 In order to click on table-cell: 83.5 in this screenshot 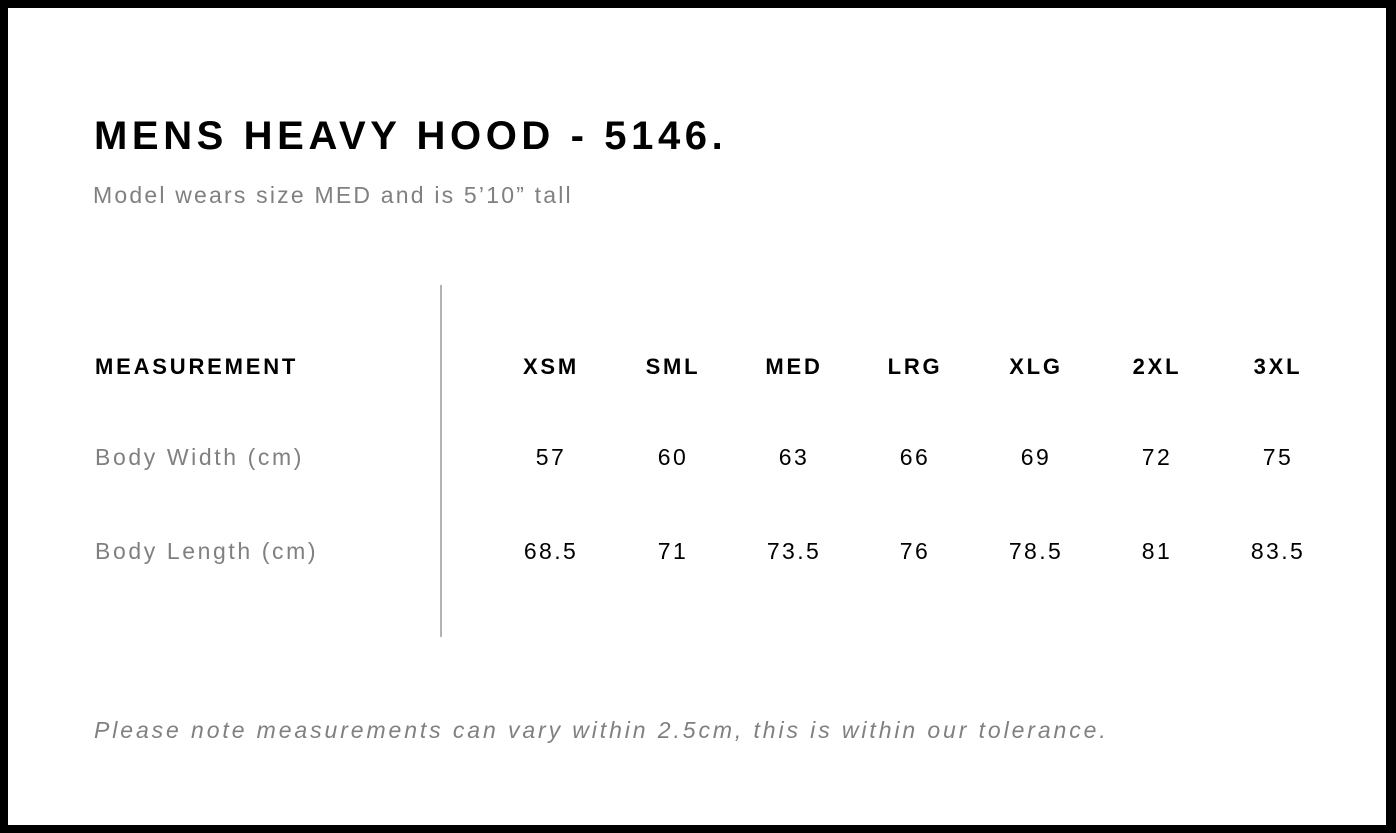, I will do `click(1278, 551)`.